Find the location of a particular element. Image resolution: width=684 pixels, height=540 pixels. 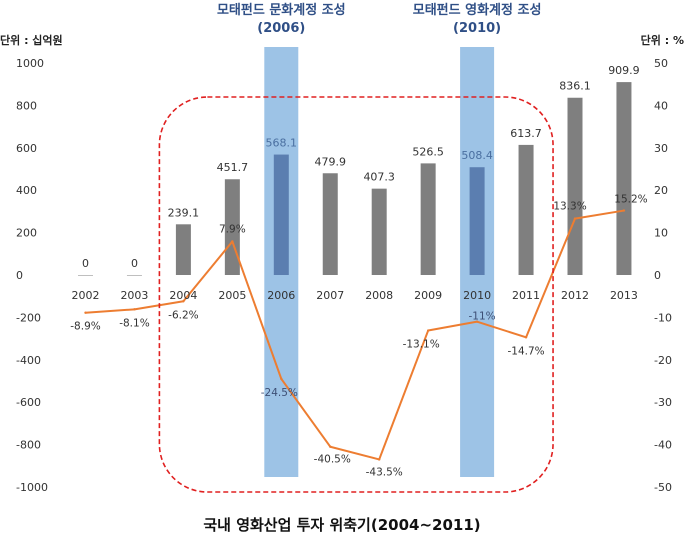

bar-value-label: 407.3 is located at coordinates (379, 177).